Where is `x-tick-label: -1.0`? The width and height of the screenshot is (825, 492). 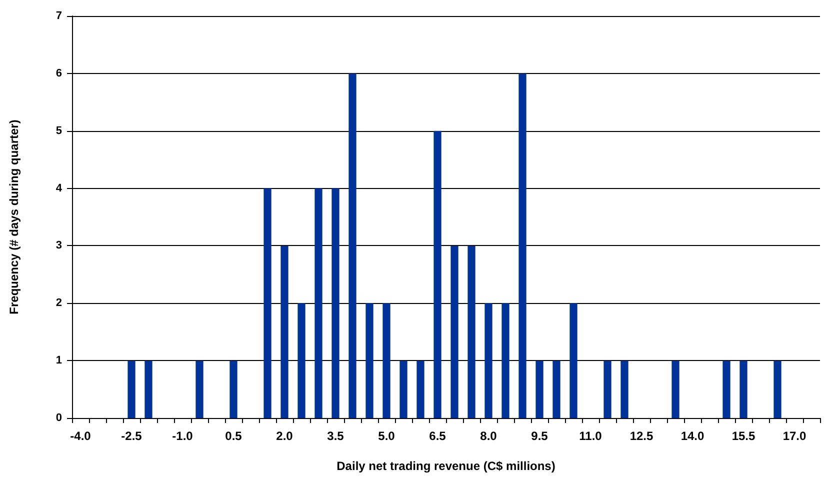
x-tick-label: -1.0 is located at coordinates (183, 436).